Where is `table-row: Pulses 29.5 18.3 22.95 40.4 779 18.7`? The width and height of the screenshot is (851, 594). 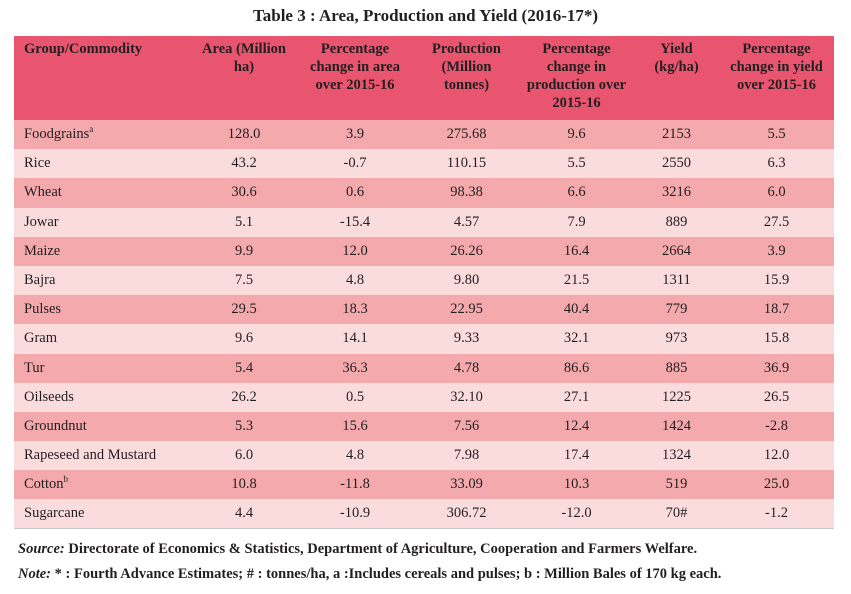 table-row: Pulses 29.5 18.3 22.95 40.4 779 18.7 is located at coordinates (424, 310).